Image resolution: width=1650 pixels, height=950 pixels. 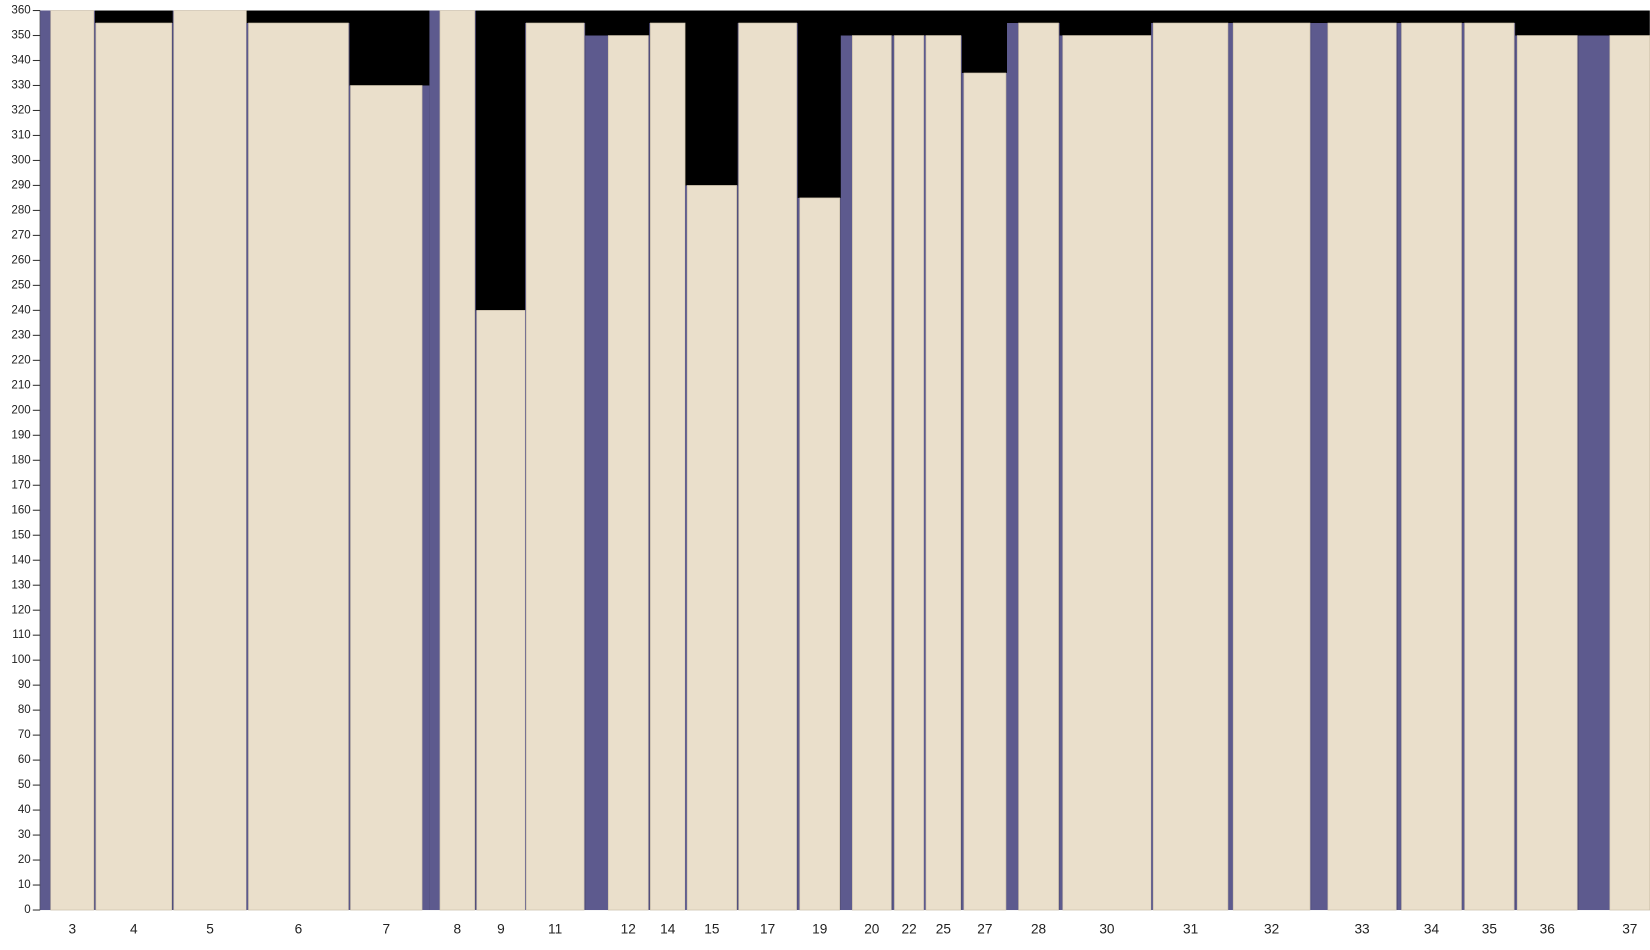 What do you see at coordinates (20, 385) in the screenshot?
I see `y-tick-label: 210` at bounding box center [20, 385].